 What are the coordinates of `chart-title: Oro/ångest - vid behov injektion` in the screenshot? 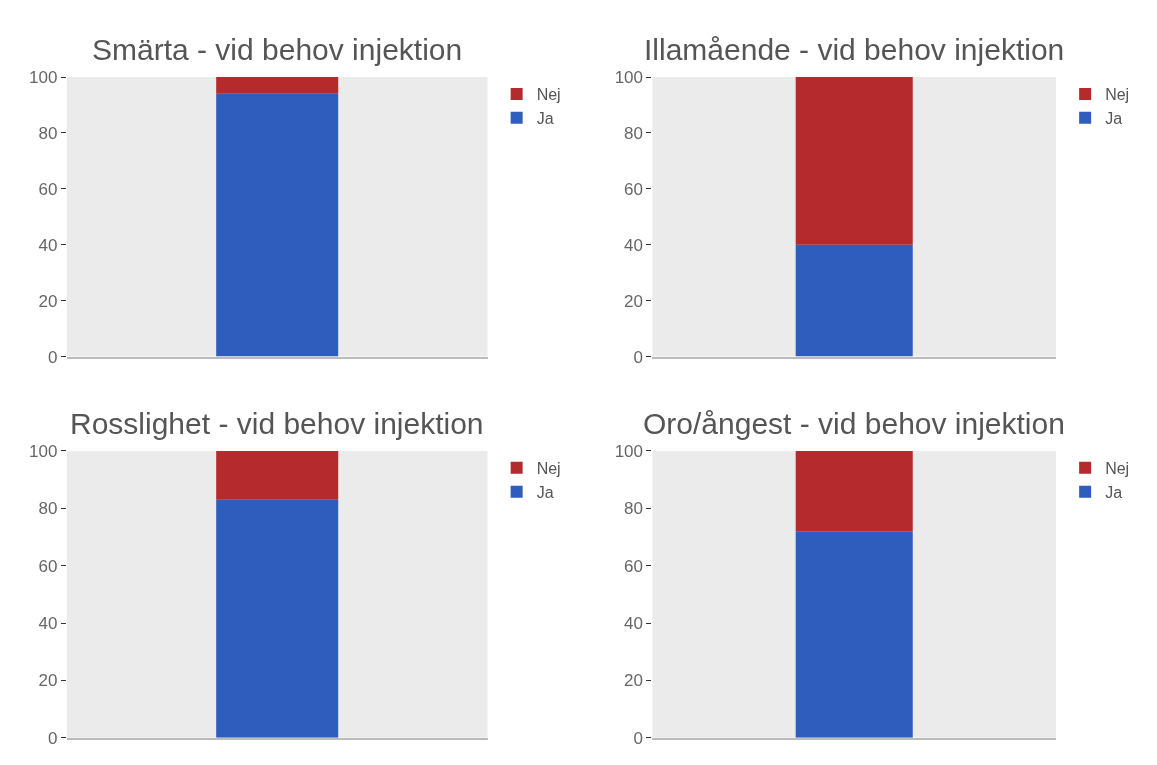 It's located at (854, 423).